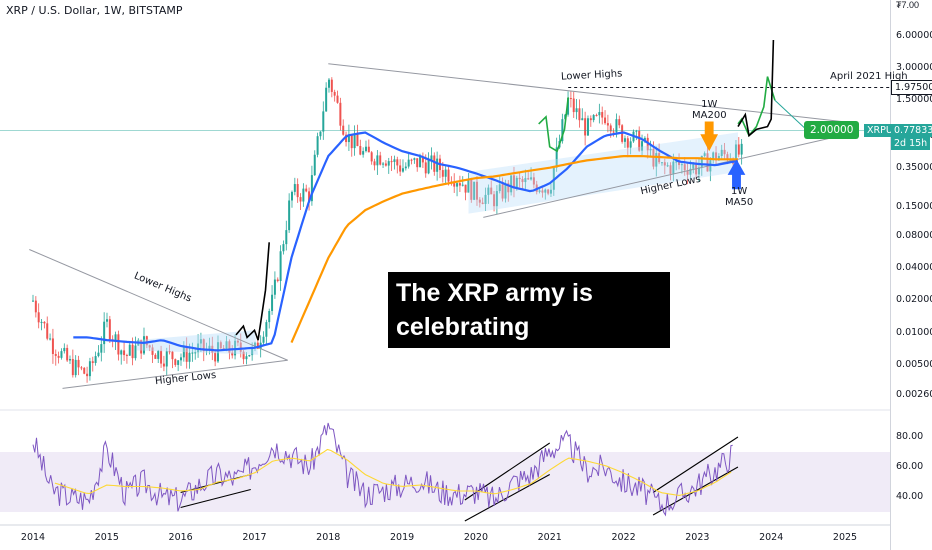 The width and height of the screenshot is (932, 550). Describe the element at coordinates (197, 342) in the screenshot. I see `consolidation-zone-left` at that location.